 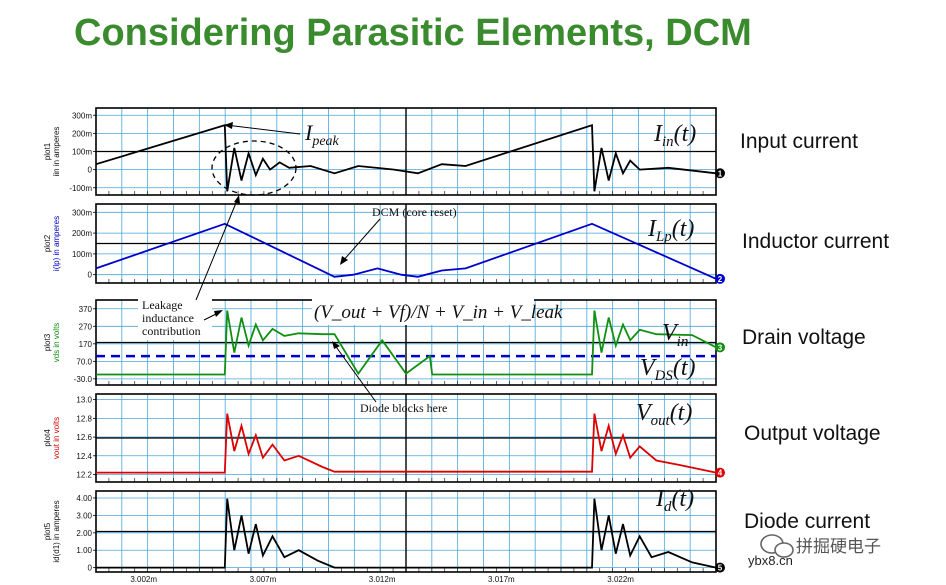 I want to click on x-tick-label: 3.017m, so click(x=501, y=579).